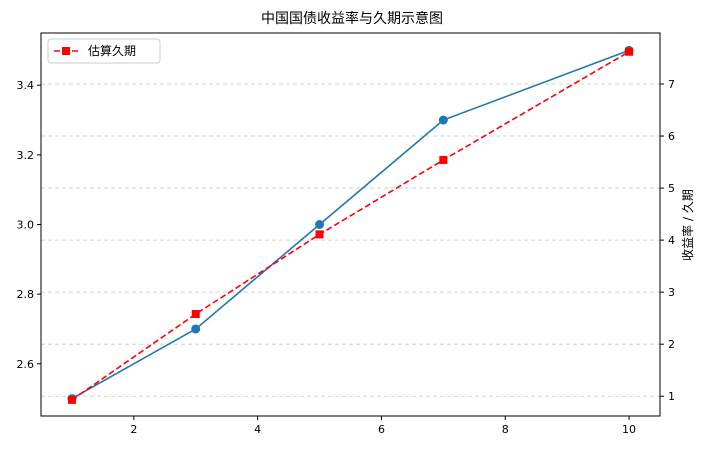 This screenshot has height=449, width=706. I want to click on x-tick-label-3: 8, so click(505, 429).